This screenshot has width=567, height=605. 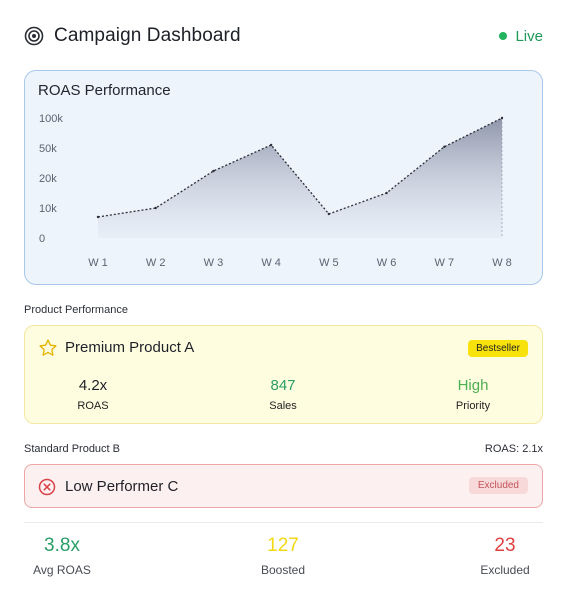 What do you see at coordinates (42, 239) in the screenshot?
I see `y-tick-label: 0` at bounding box center [42, 239].